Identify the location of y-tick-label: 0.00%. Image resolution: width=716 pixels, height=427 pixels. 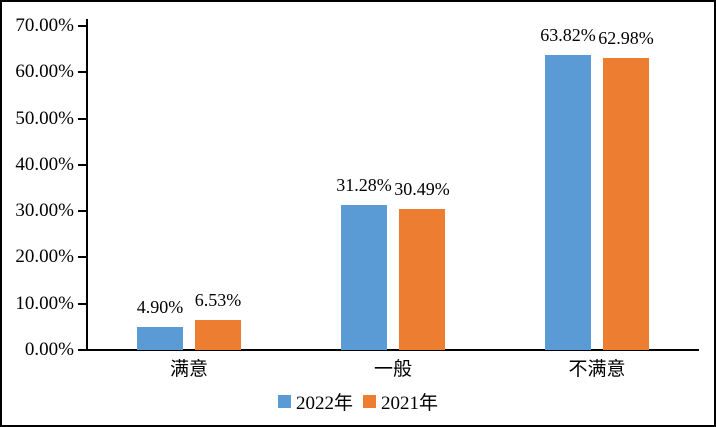
(49, 349).